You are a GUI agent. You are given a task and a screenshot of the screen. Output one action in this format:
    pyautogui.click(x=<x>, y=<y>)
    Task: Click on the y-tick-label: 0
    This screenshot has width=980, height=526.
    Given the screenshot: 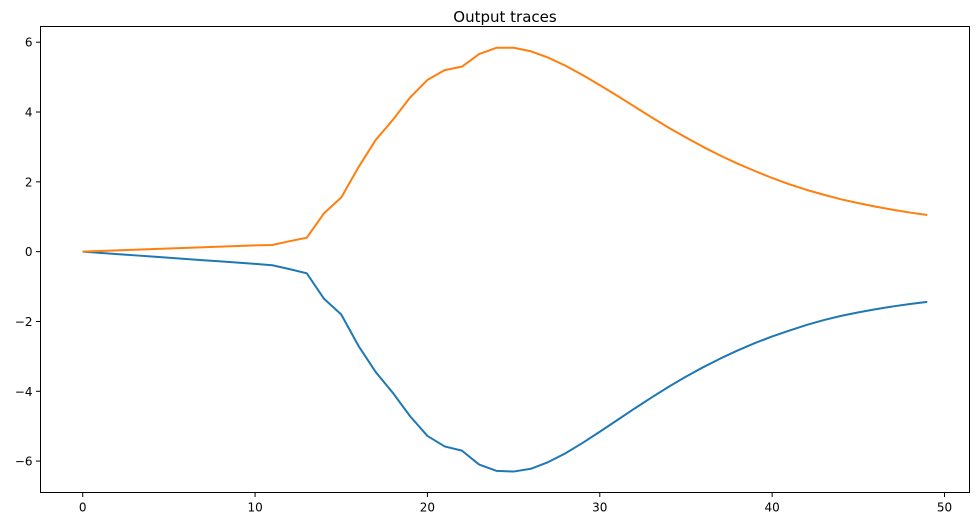 What is the action you would take?
    pyautogui.click(x=29, y=252)
    